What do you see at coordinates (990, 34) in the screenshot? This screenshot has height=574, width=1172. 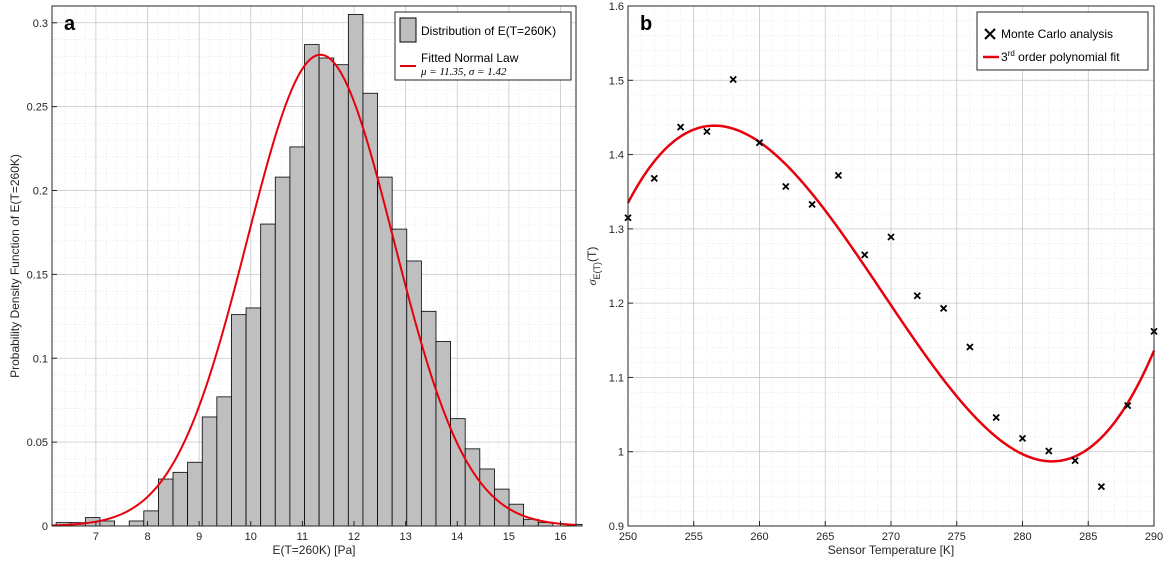 I see `panel-b-legend-swatch-points` at bounding box center [990, 34].